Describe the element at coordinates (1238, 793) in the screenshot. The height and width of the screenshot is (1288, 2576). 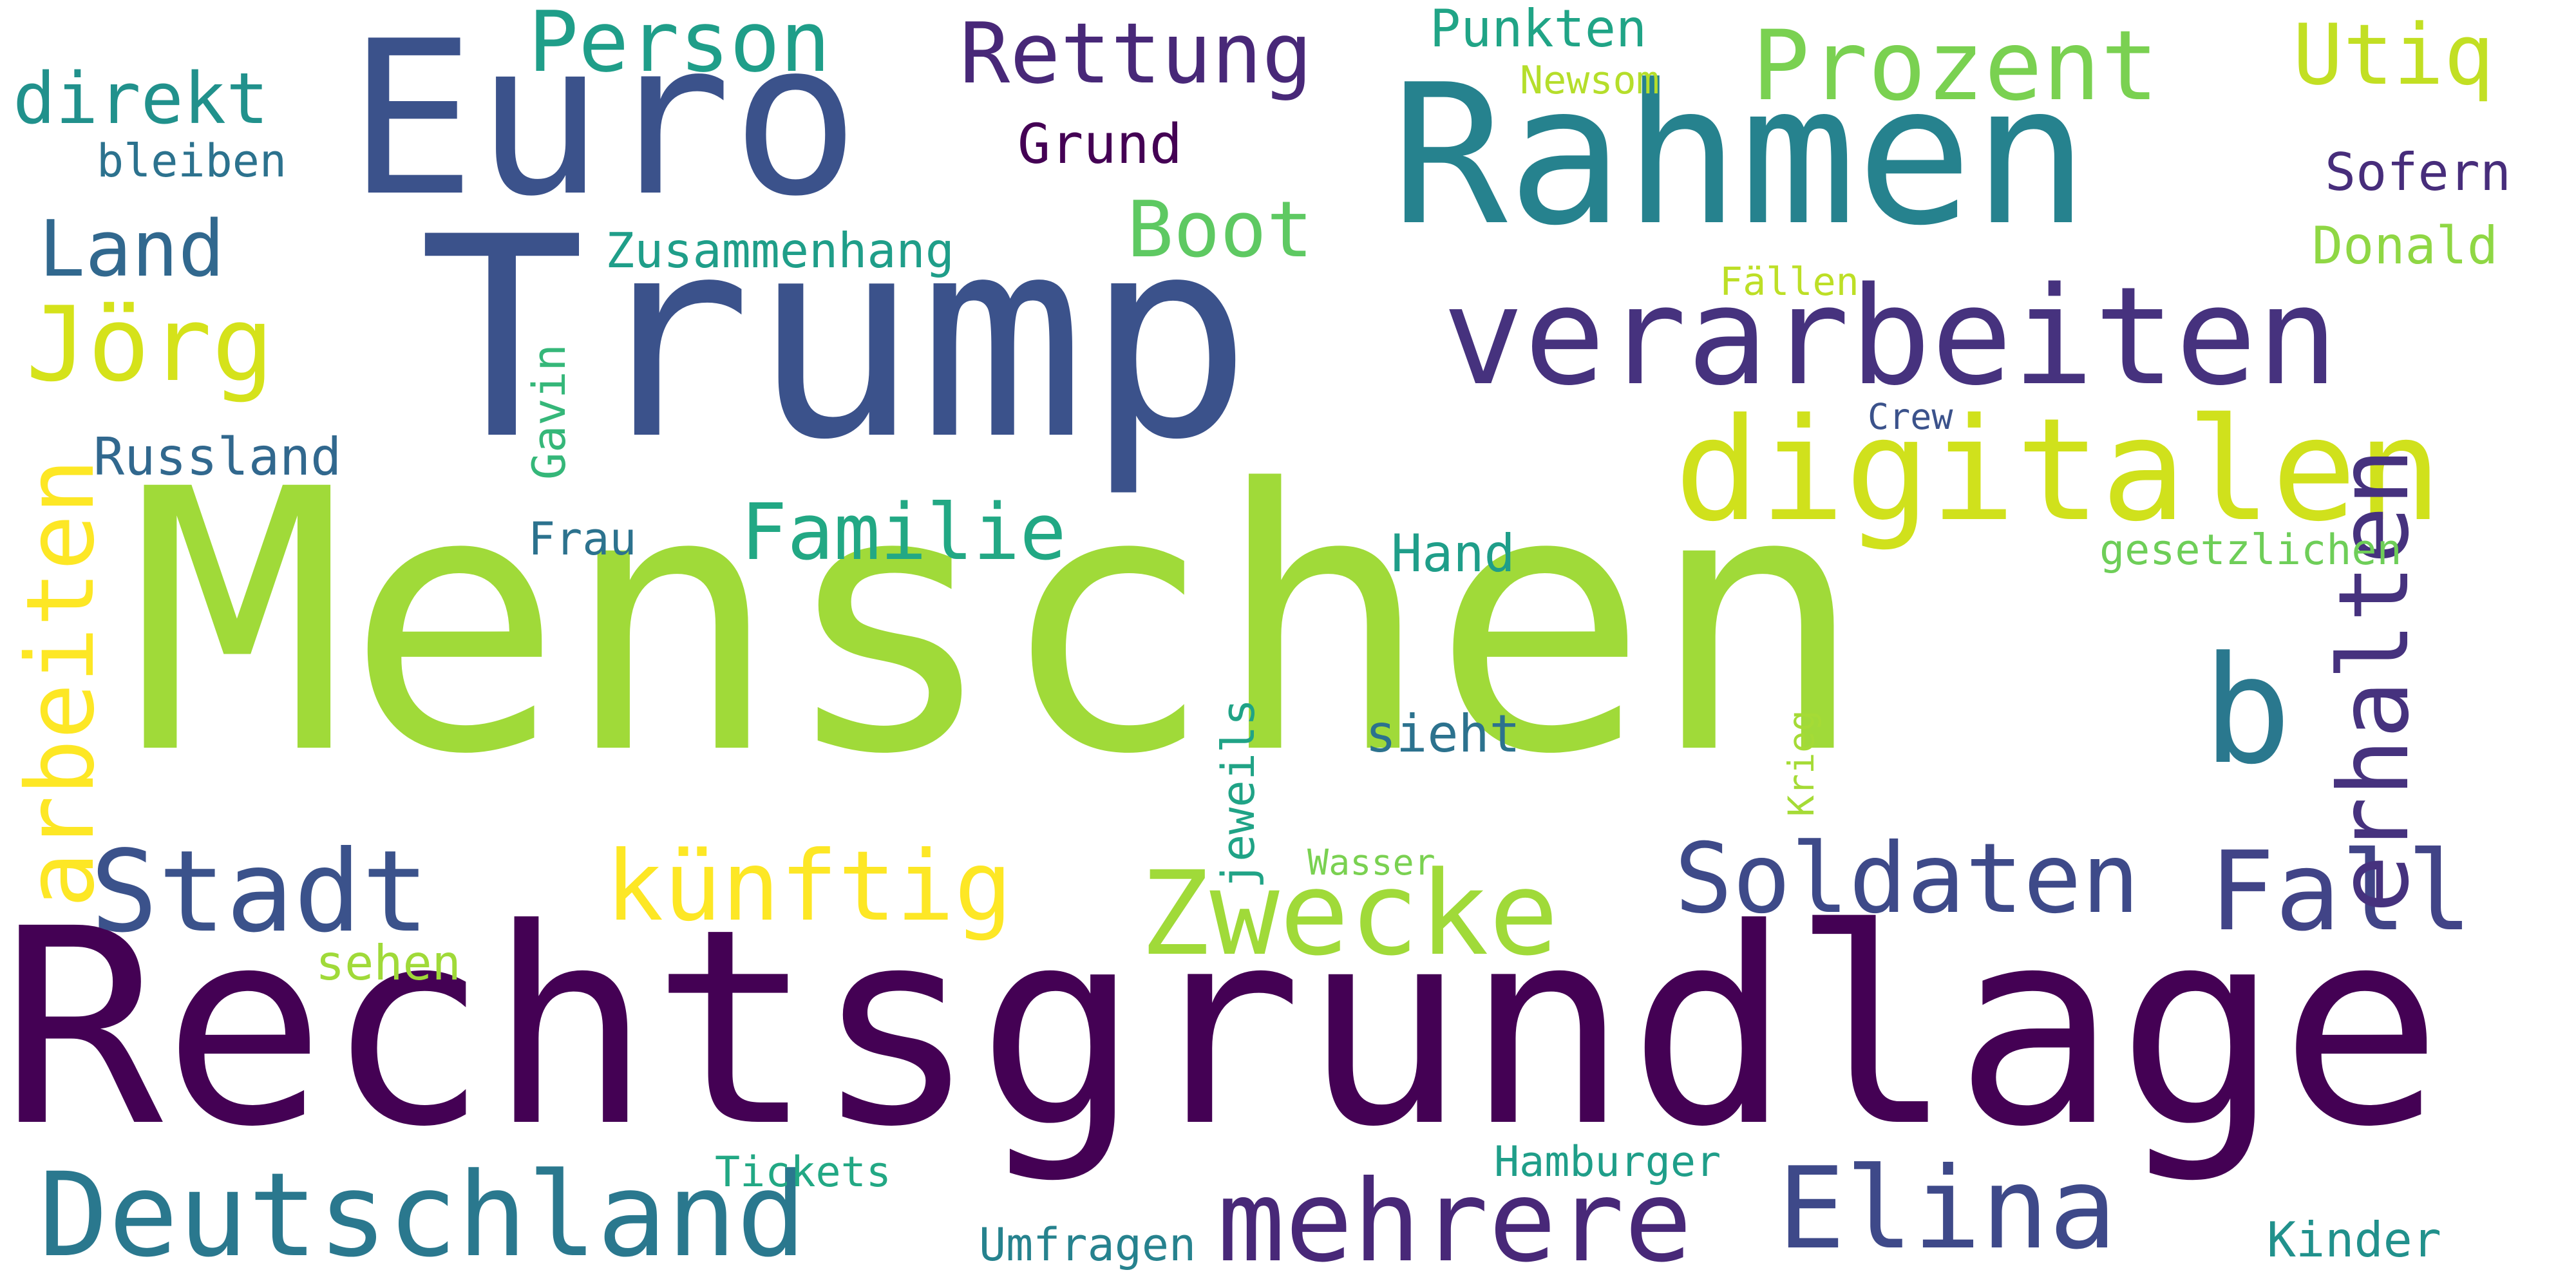
I see `word-jeweils: jeweils` at that location.